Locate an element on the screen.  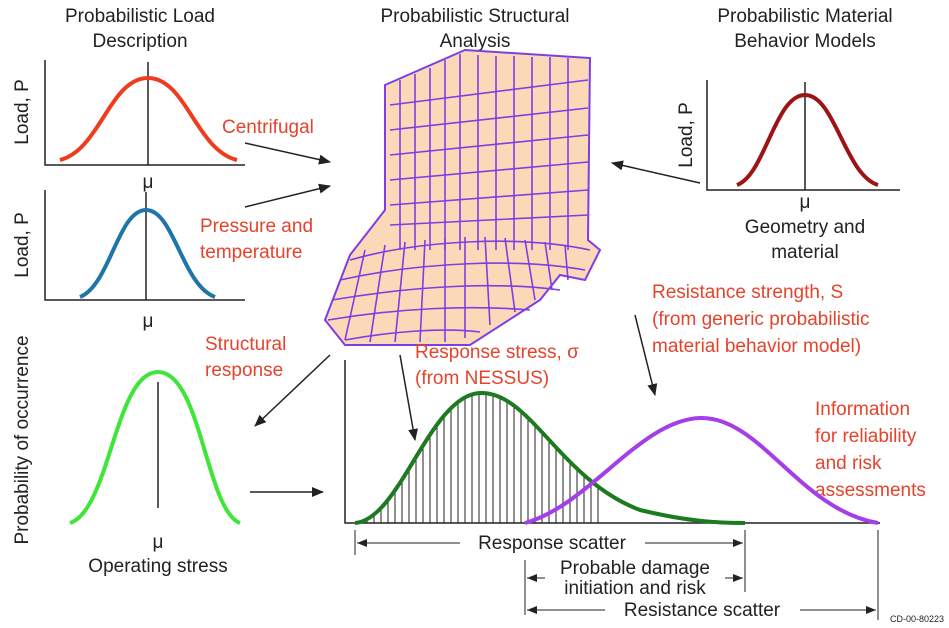
axis-label: Probability of occurrence is located at coordinates (22, 439).